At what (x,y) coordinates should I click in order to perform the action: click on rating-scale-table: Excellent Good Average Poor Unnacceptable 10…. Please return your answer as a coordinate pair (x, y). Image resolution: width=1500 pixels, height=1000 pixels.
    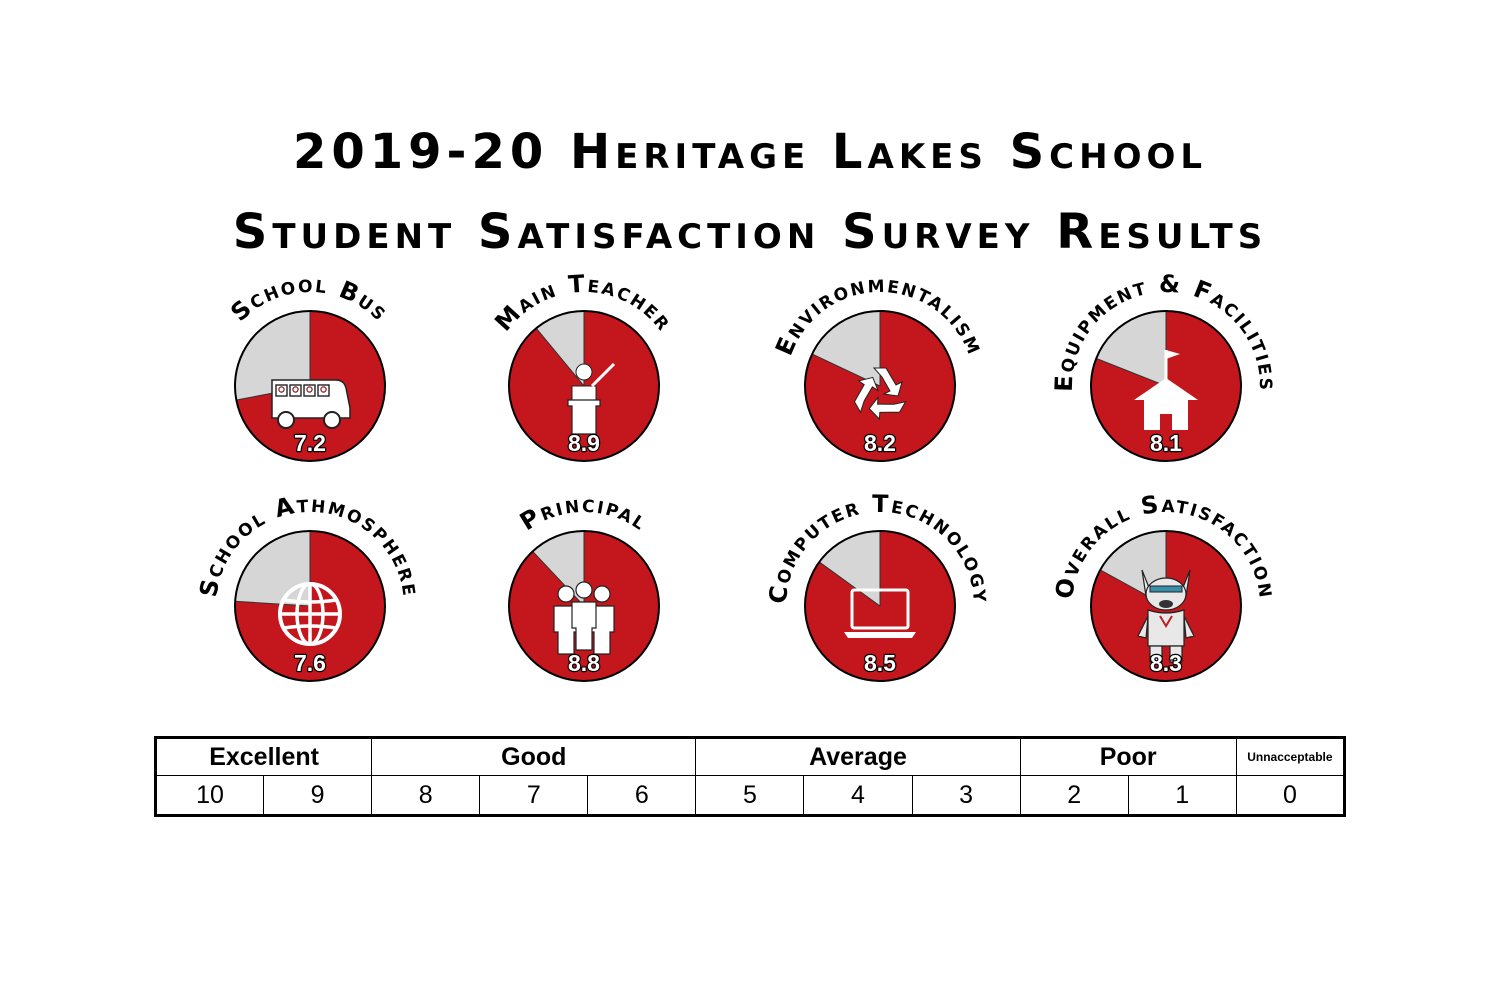
    Looking at the image, I should click on (750, 776).